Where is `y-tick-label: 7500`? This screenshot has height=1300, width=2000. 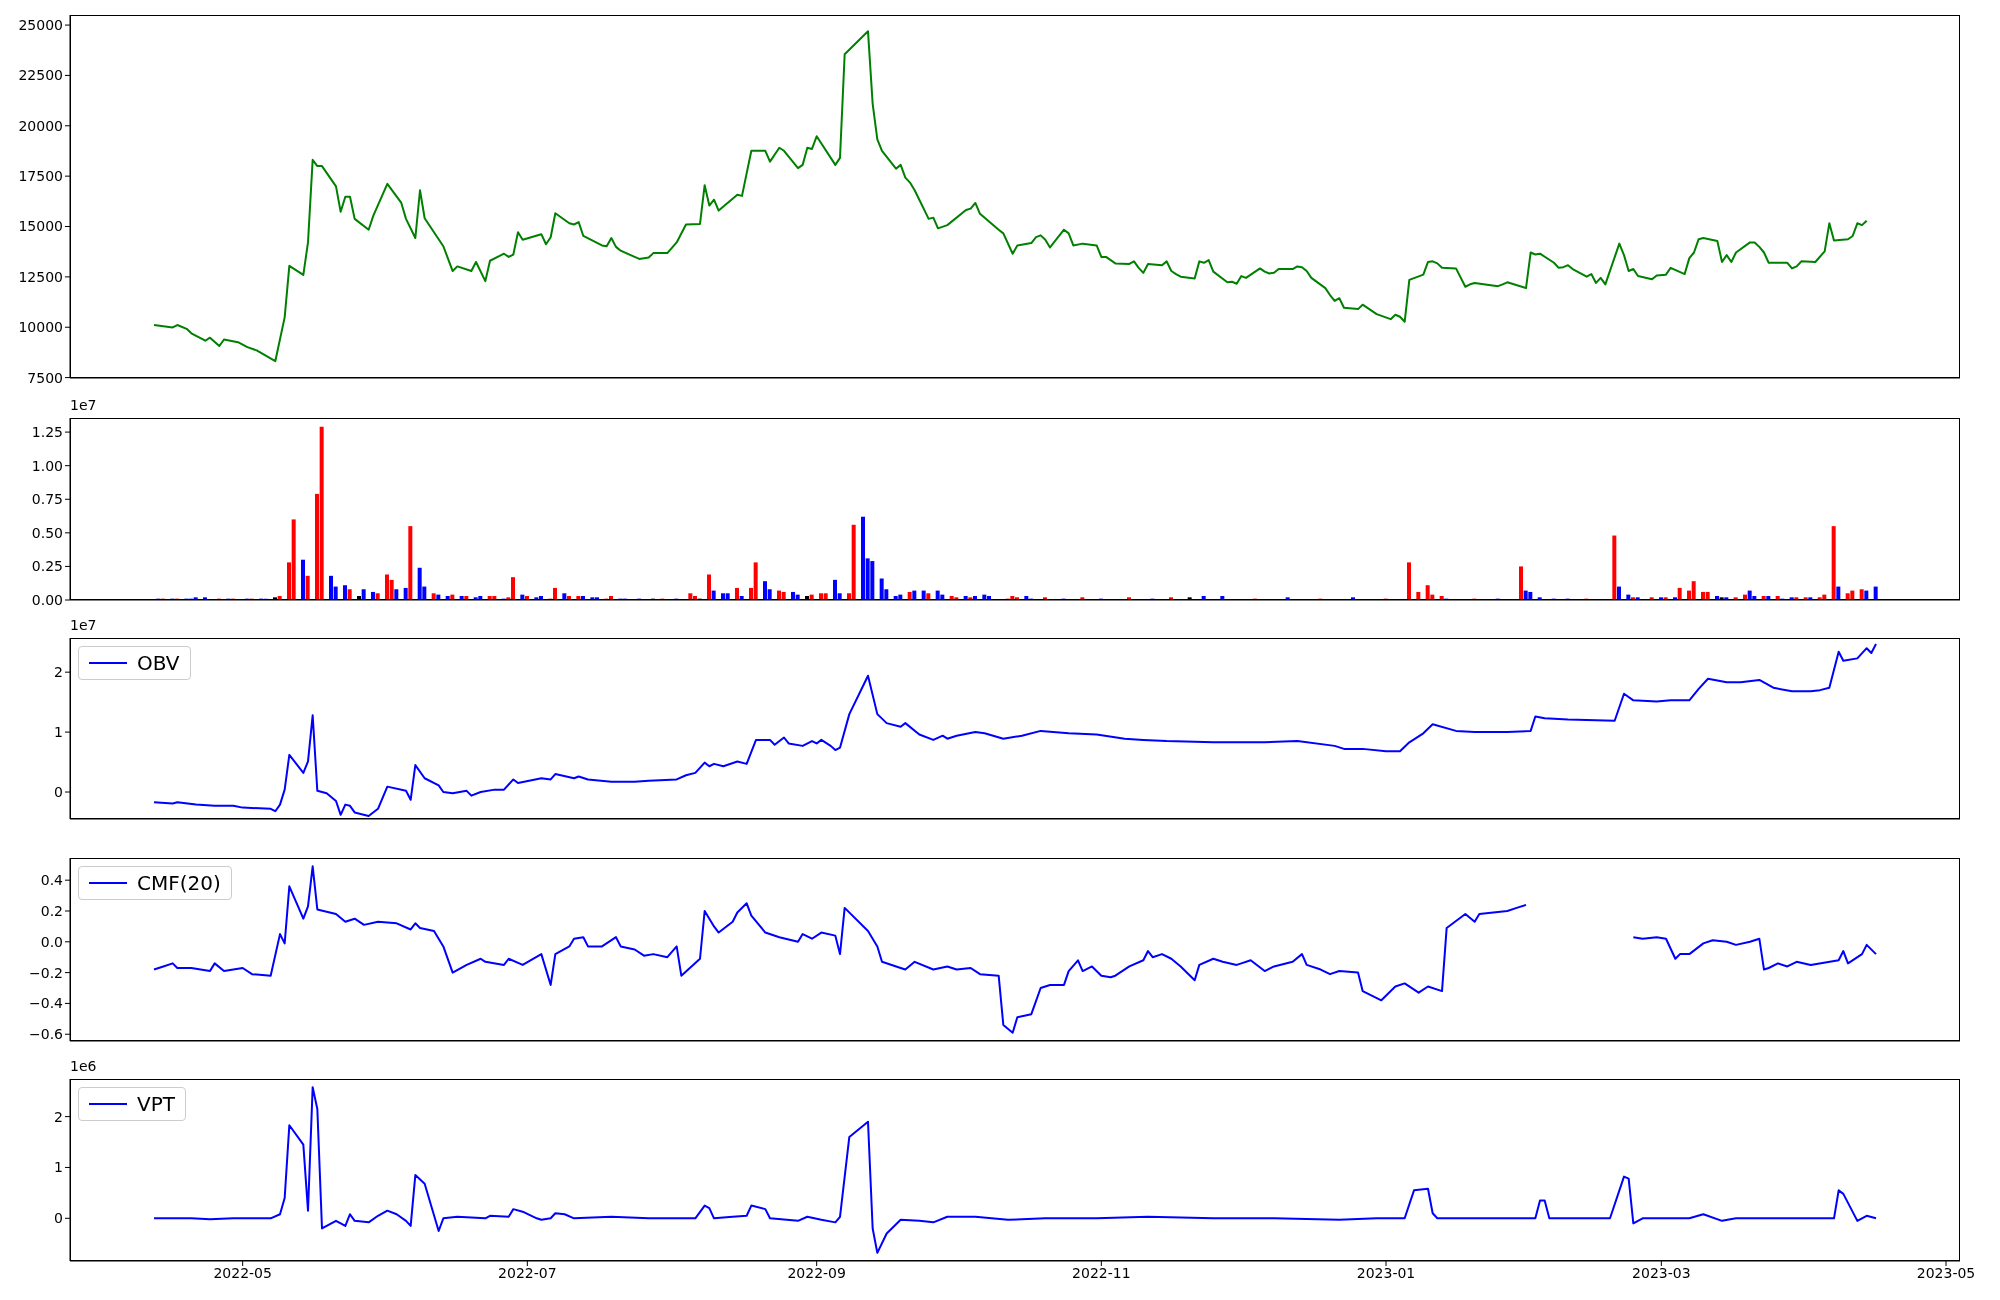 y-tick-label: 7500 is located at coordinates (45, 377).